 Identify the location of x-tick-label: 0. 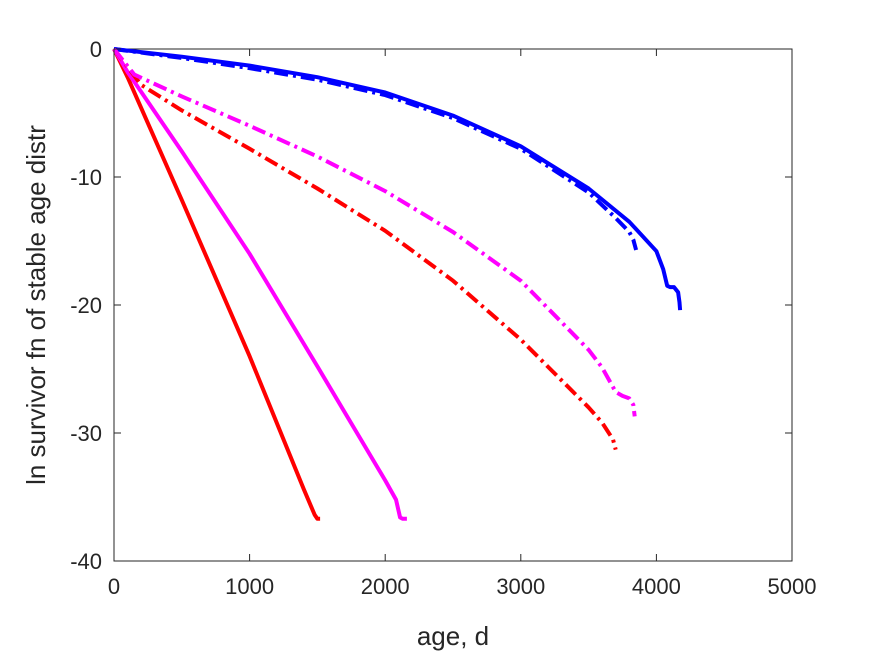
(114, 586).